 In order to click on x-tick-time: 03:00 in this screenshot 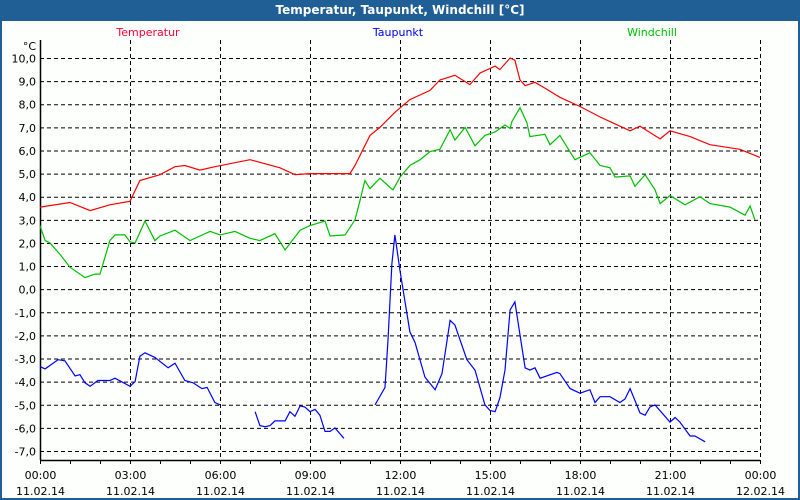, I will do `click(131, 475)`.